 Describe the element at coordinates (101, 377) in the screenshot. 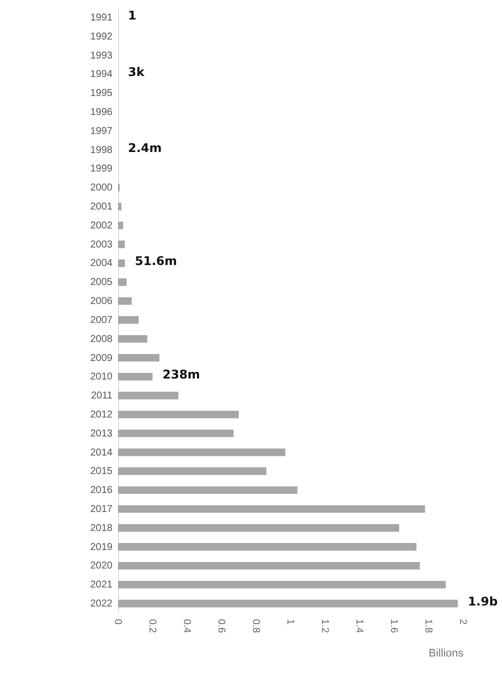

I see `y-tick-label: 2010` at that location.